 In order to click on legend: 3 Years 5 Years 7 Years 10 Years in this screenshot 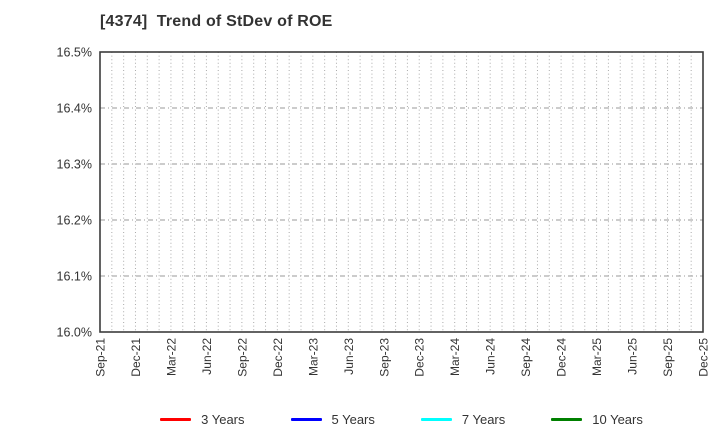, I will do `click(401, 419)`.